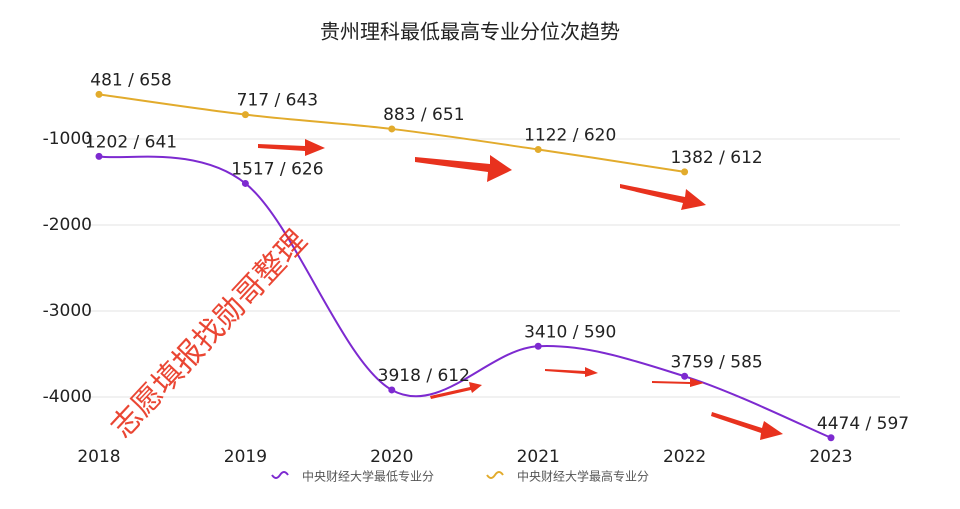 The image size is (960, 509). Describe the element at coordinates (130, 80) in the screenshot. I see `data-label: 481 / 658` at that location.